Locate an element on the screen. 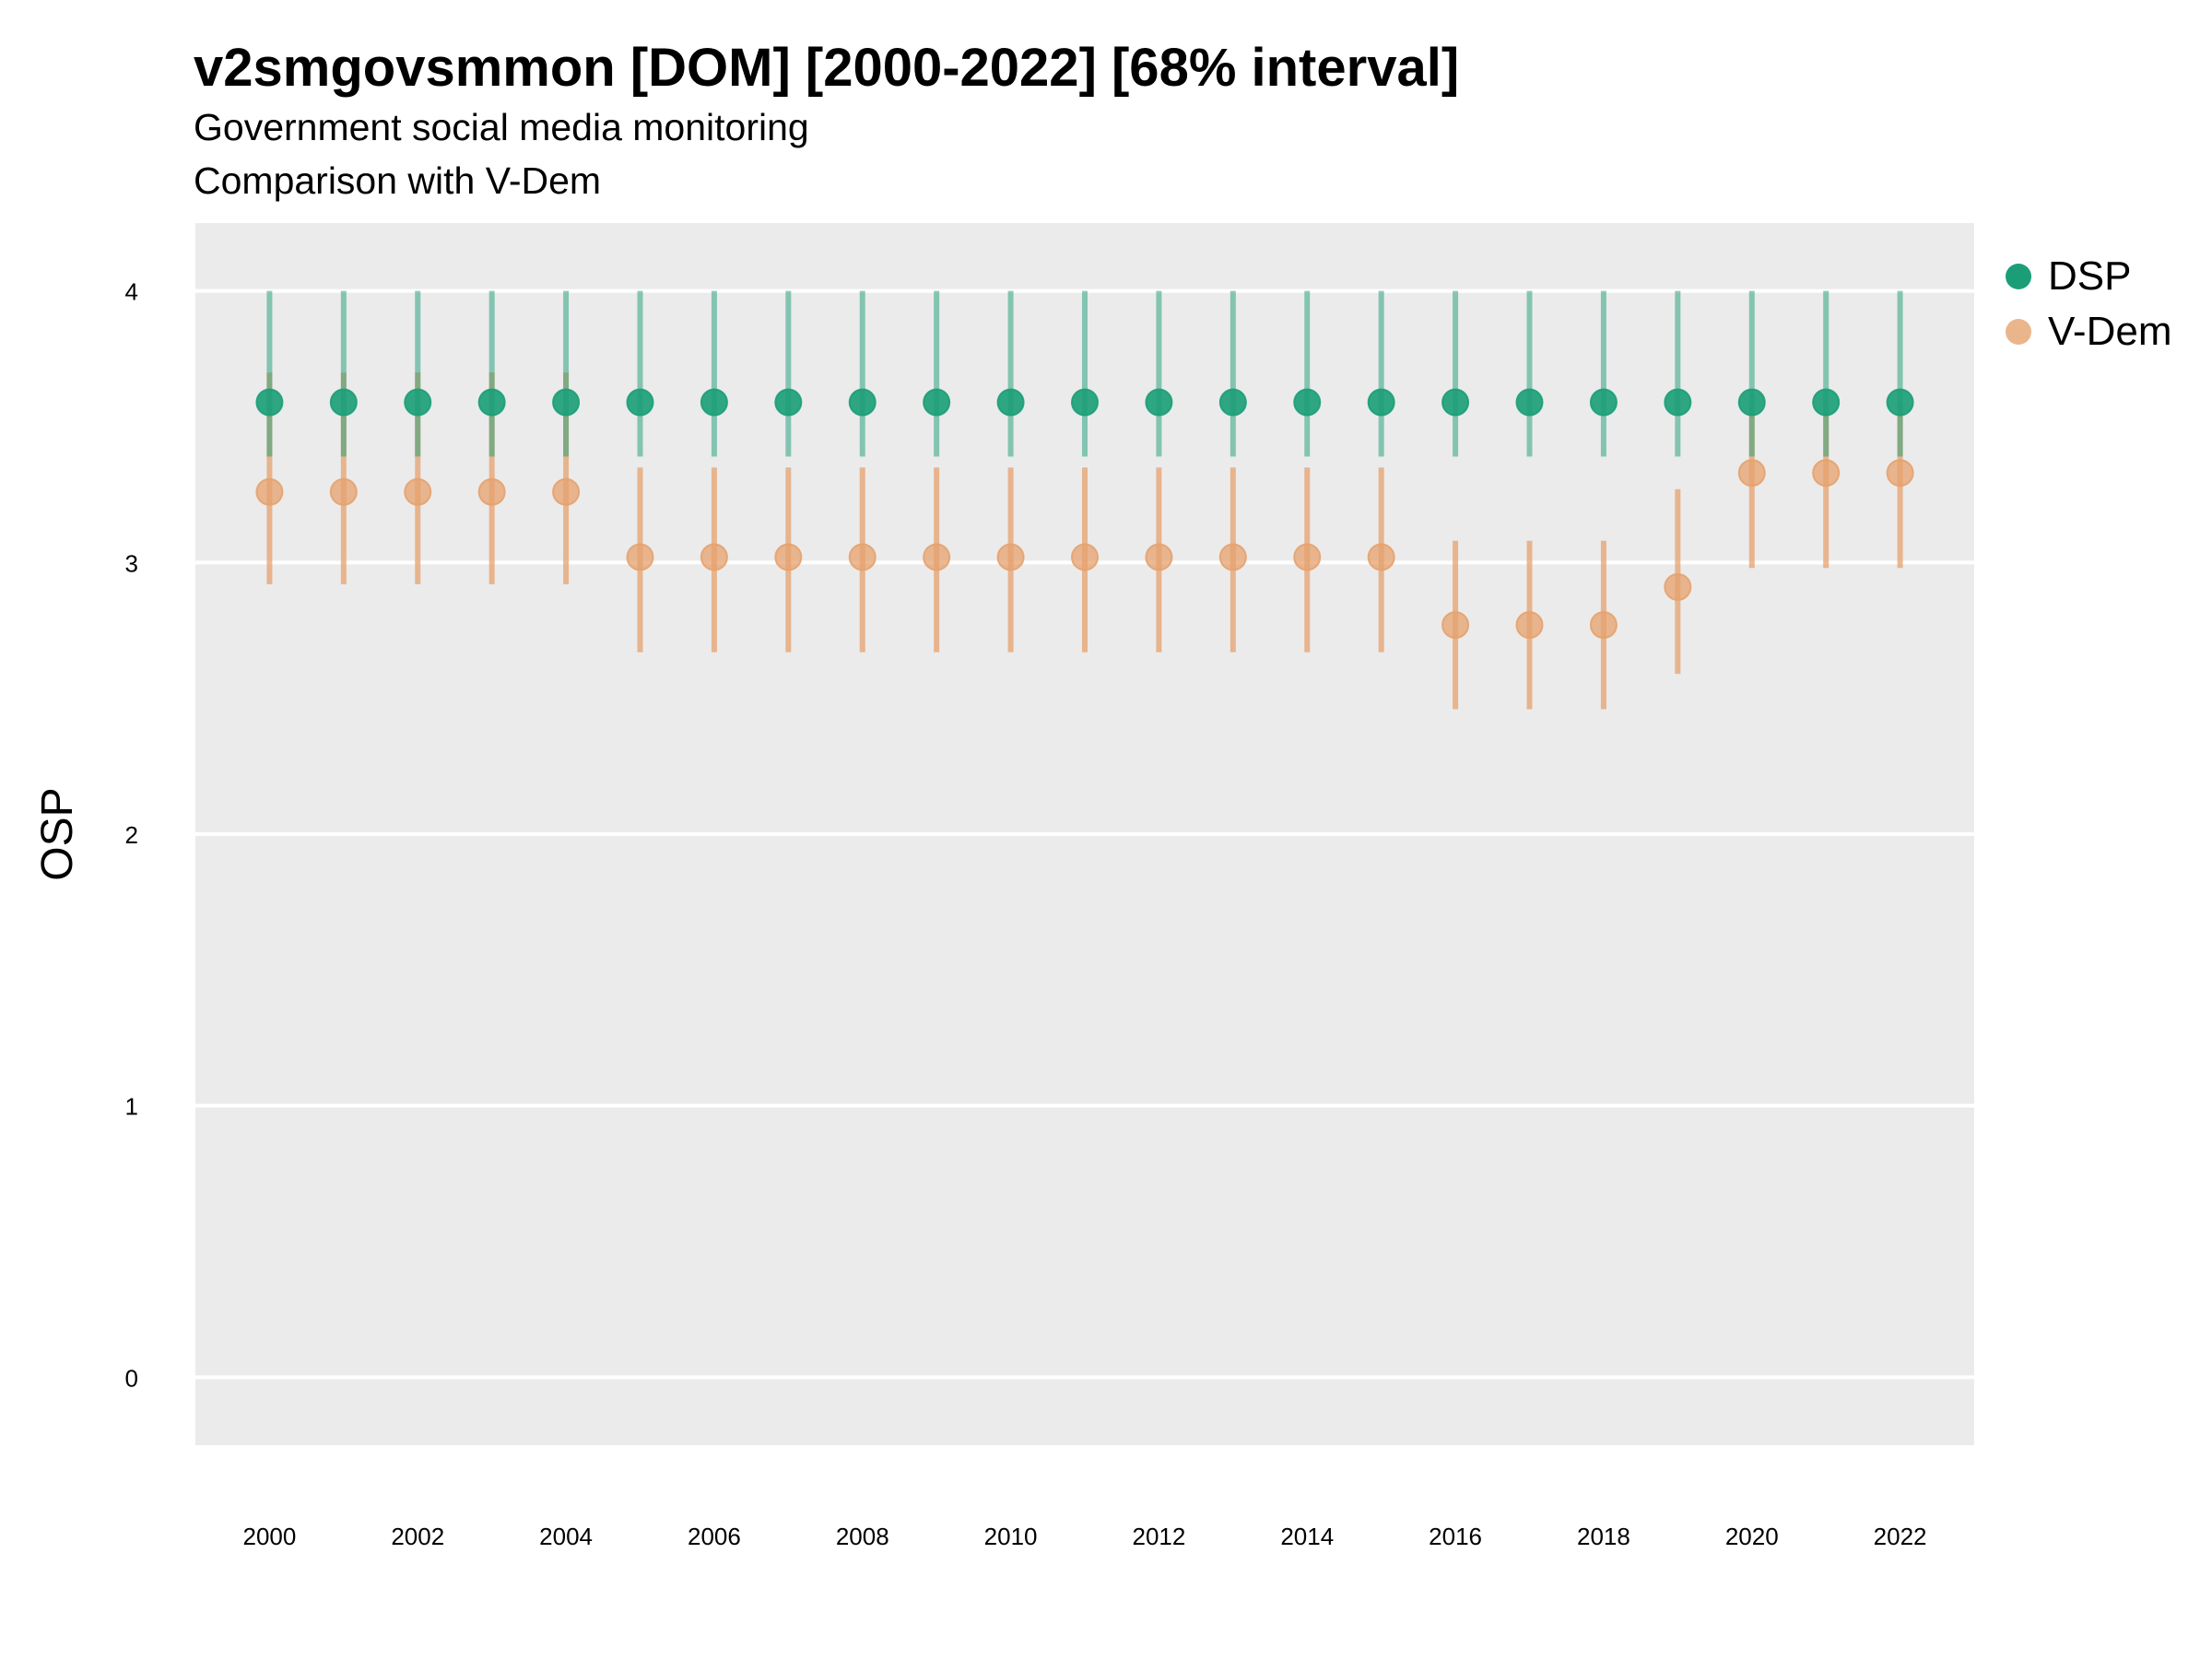 The width and height of the screenshot is (2212, 1659). legend-item-dsp: DSP is located at coordinates (2085, 276).